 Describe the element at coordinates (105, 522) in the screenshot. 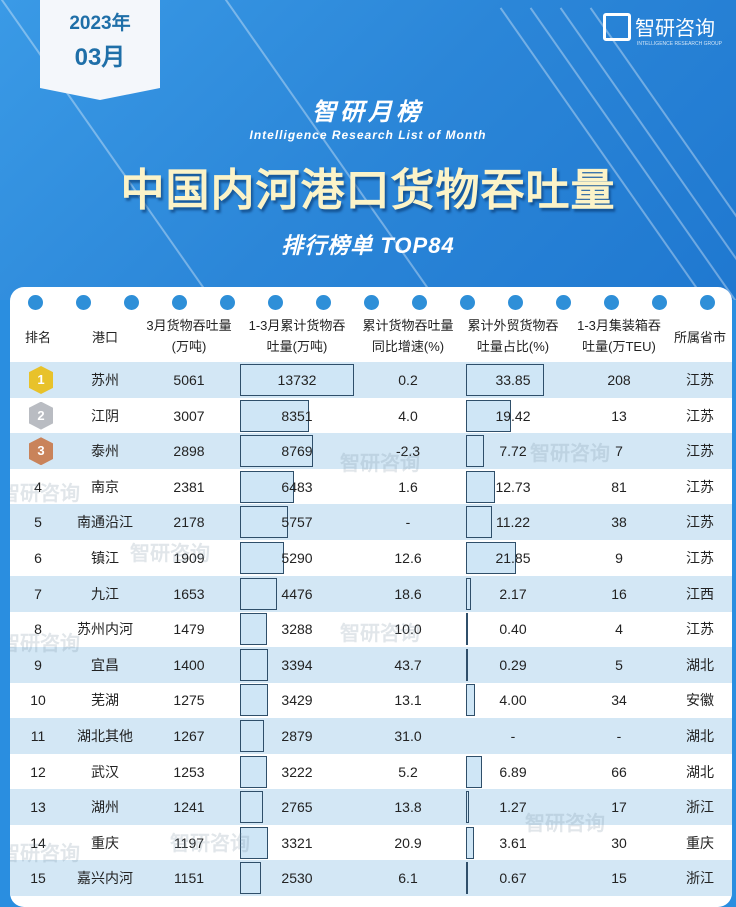

I see `port-cell: 南通沿江` at that location.